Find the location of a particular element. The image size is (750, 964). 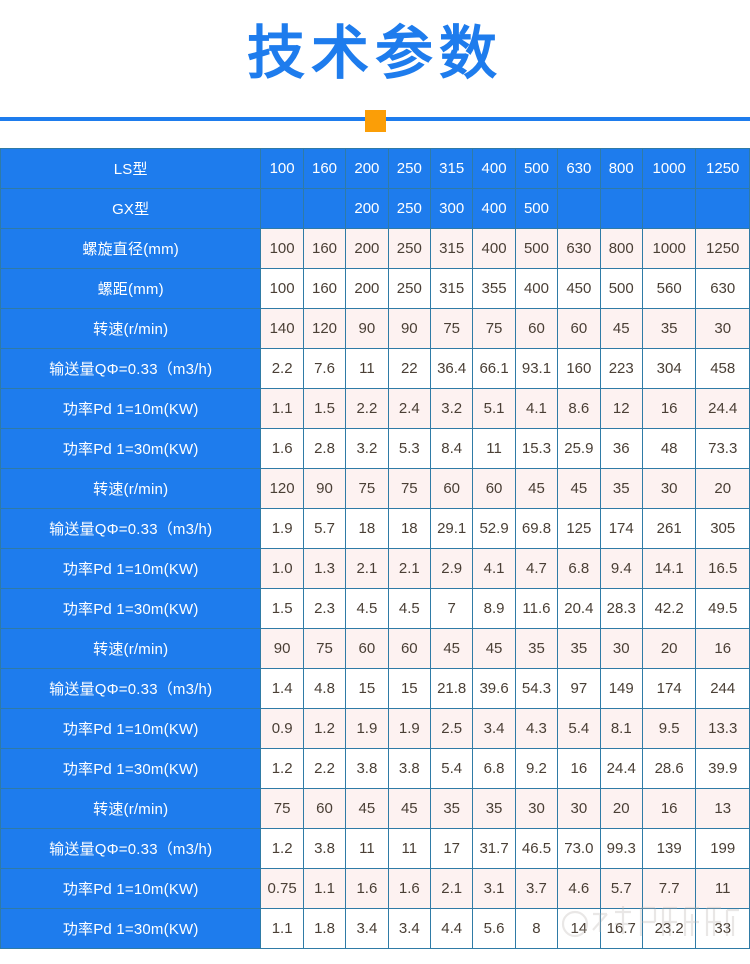

table-cell: 18 is located at coordinates (367, 528).